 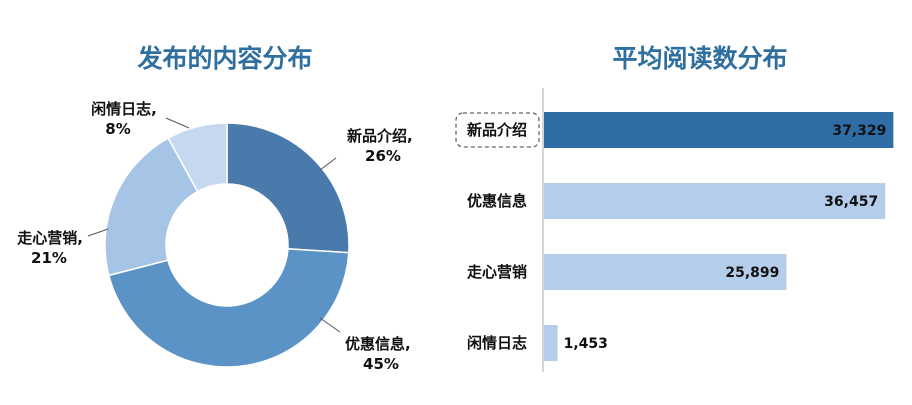 I want to click on slice-name-label: 新品介绍,, so click(x=380, y=136).